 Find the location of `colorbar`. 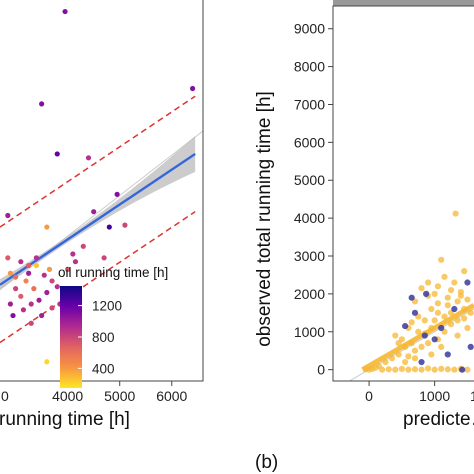

colorbar is located at coordinates (71, 337).